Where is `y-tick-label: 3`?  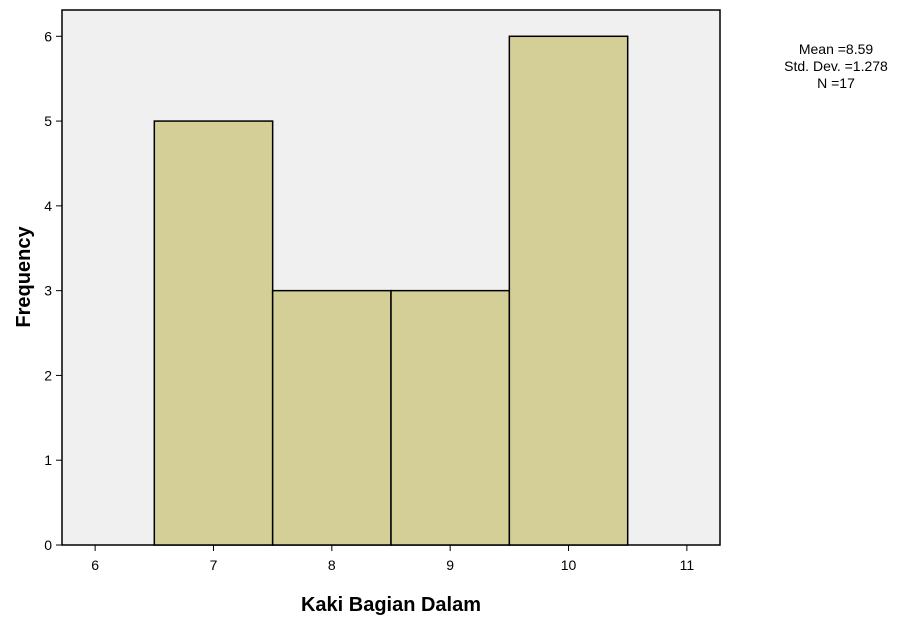
y-tick-label: 3 is located at coordinates (48, 291).